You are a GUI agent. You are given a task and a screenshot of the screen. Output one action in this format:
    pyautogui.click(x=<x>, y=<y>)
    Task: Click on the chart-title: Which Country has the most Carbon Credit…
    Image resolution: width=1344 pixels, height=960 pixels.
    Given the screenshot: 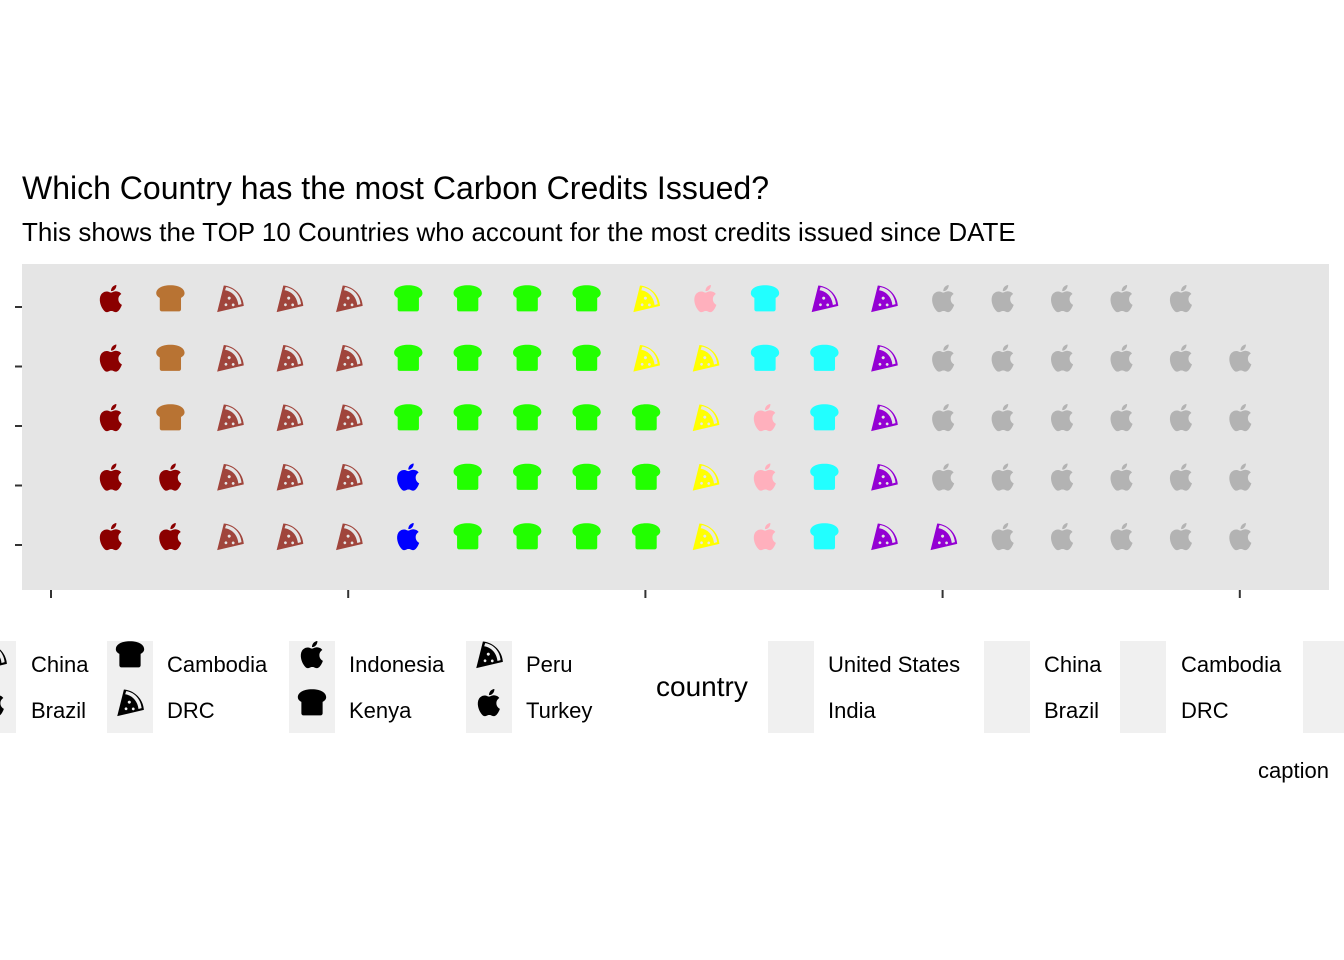 What is the action you would take?
    pyautogui.click(x=395, y=188)
    